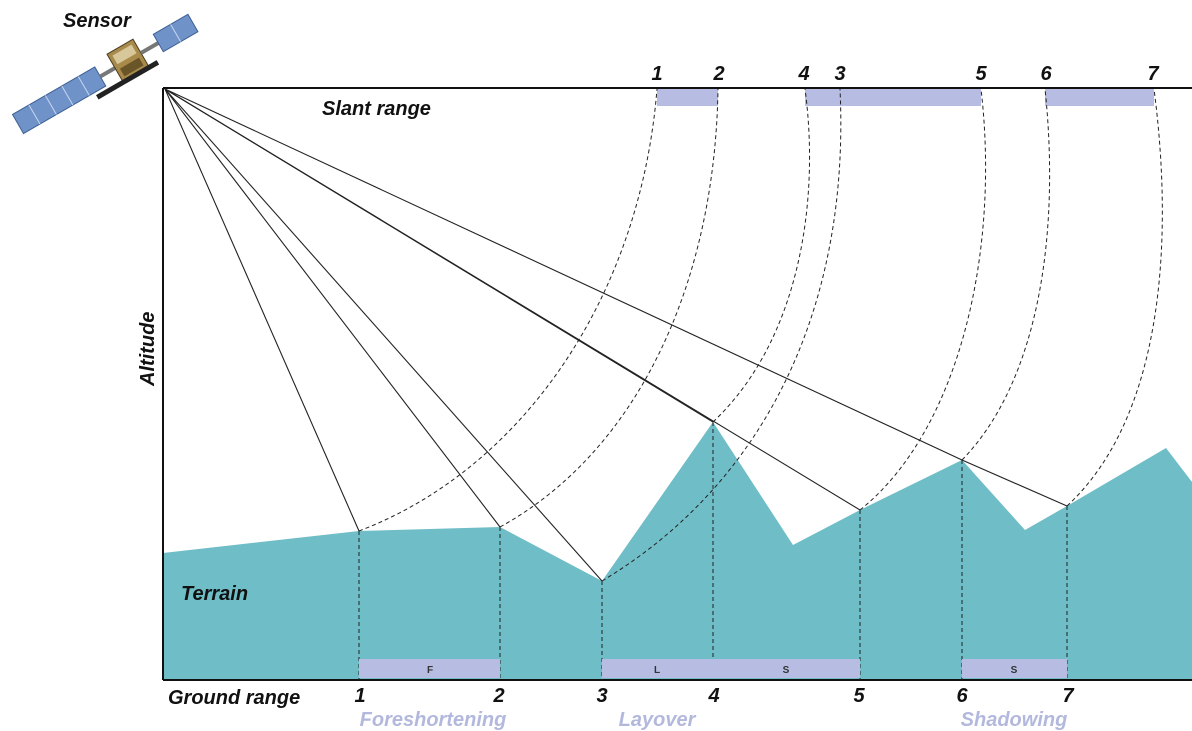 This screenshot has width=1192, height=731. Describe the element at coordinates (1153, 74) in the screenshot. I see `slant-number: 7` at that location.